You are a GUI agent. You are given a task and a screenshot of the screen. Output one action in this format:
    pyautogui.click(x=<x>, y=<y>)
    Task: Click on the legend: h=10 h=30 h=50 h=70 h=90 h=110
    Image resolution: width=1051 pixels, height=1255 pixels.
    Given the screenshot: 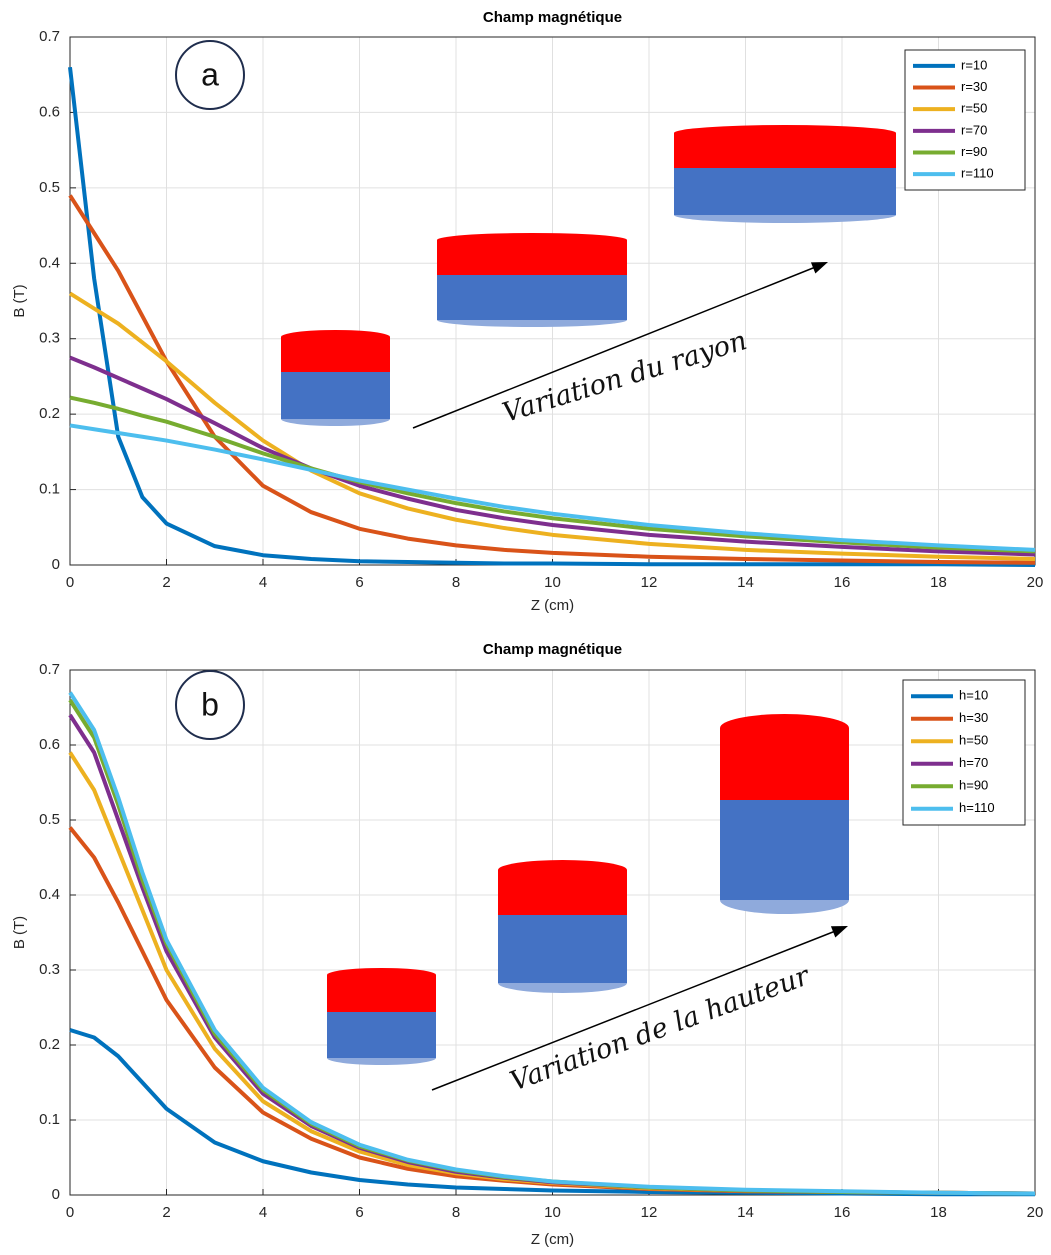 What is the action you would take?
    pyautogui.click(x=964, y=752)
    